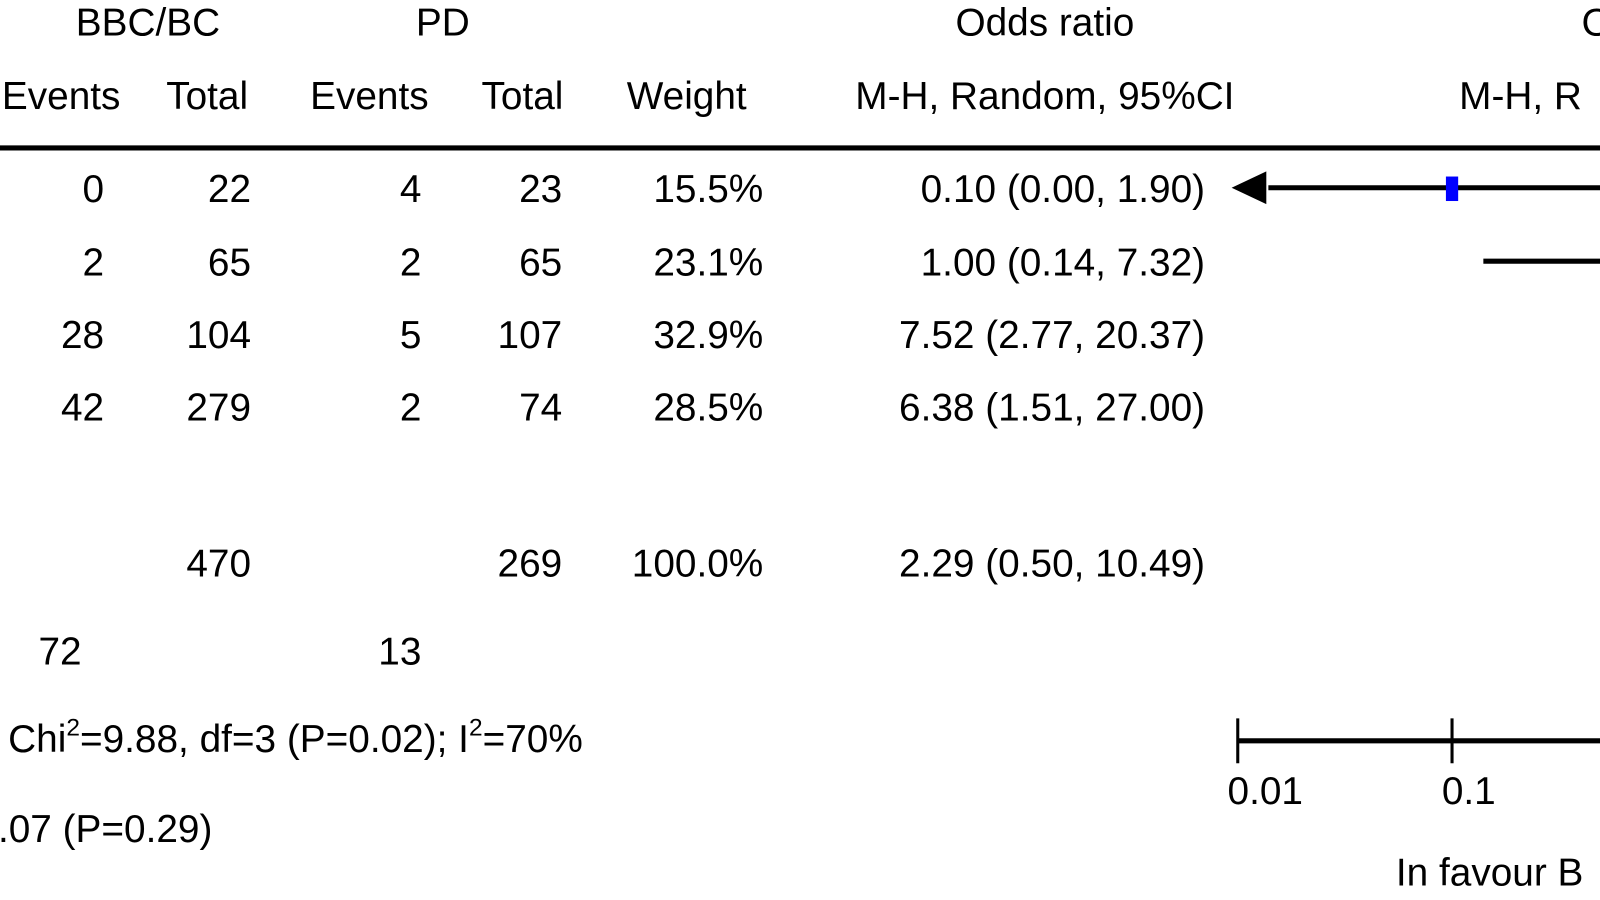  I want to click on heterogeneity: Chi2=9.88, df=3 (P=0.02); I2=70%, so click(295, 738).